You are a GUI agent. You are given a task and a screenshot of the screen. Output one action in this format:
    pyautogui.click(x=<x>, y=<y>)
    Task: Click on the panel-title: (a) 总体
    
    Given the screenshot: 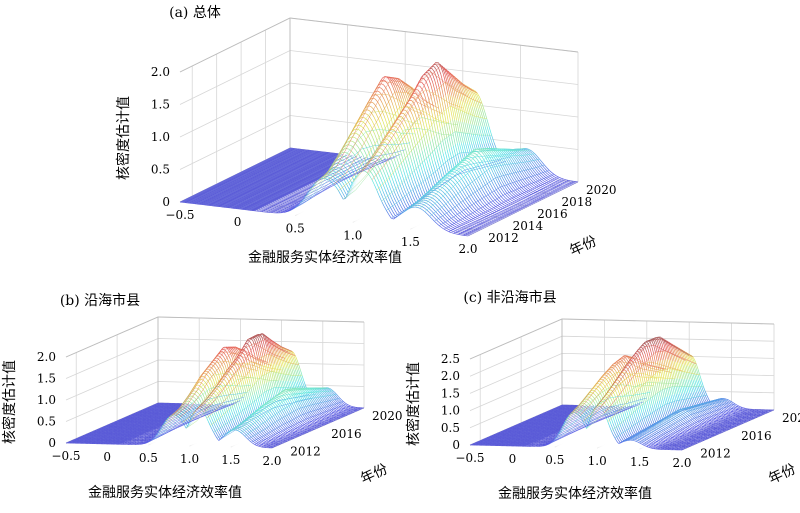 What is the action you would take?
    pyautogui.click(x=195, y=13)
    